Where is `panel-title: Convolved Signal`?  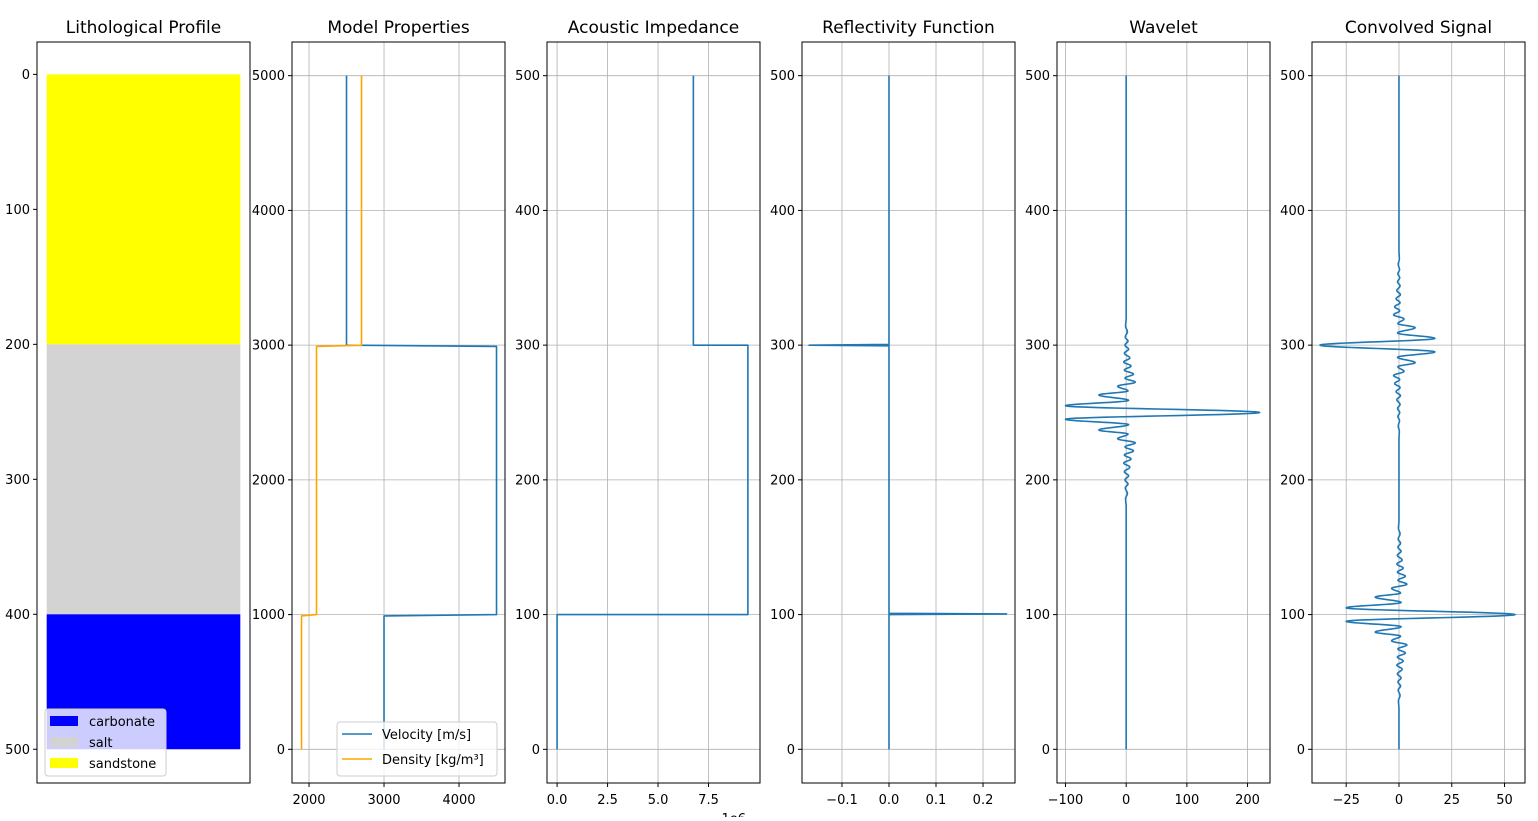 panel-title: Convolved Signal is located at coordinates (1418, 28).